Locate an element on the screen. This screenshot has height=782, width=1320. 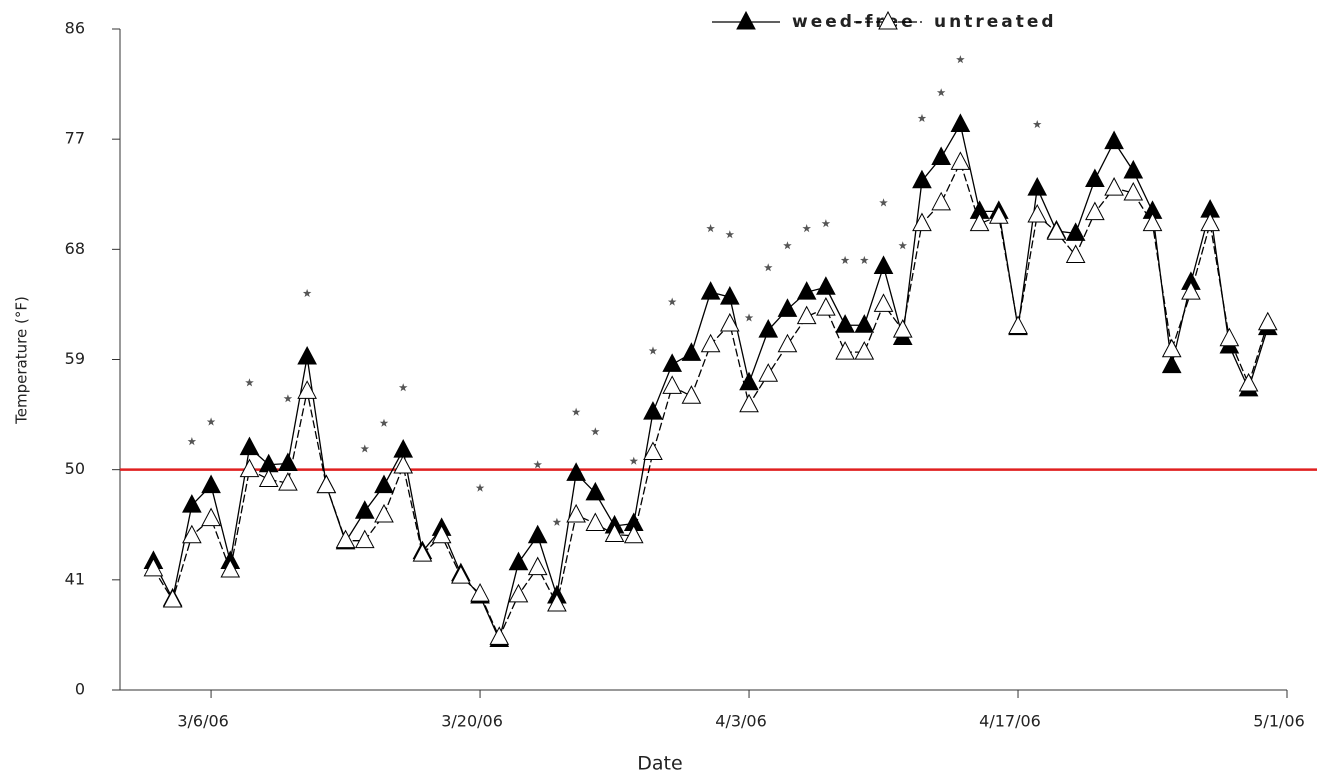
y-axis-label: Temperature (°F) is located at coordinates (22, 360).